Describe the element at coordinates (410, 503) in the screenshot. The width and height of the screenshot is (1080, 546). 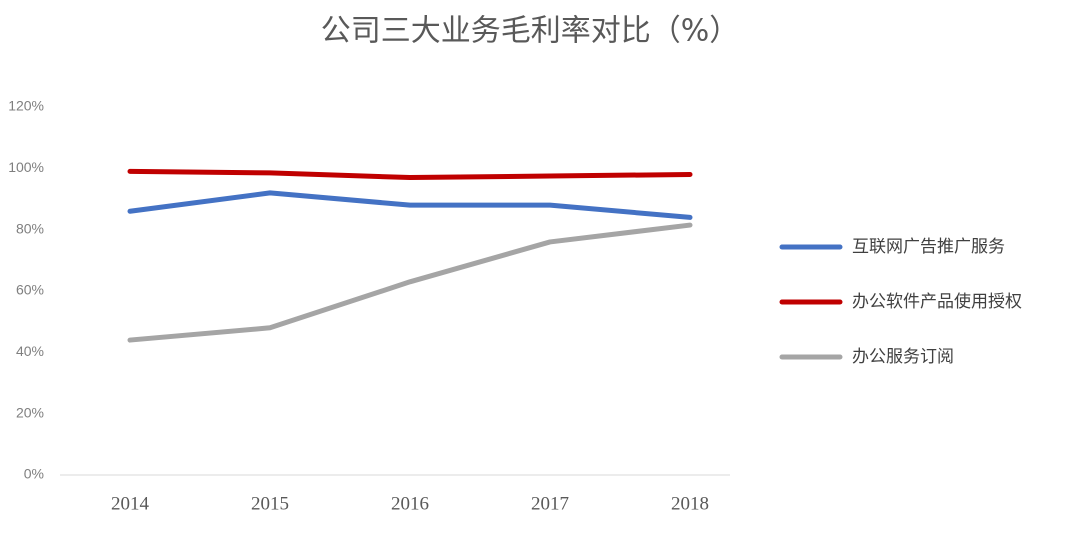
I see `x-tick-label: 2016` at that location.